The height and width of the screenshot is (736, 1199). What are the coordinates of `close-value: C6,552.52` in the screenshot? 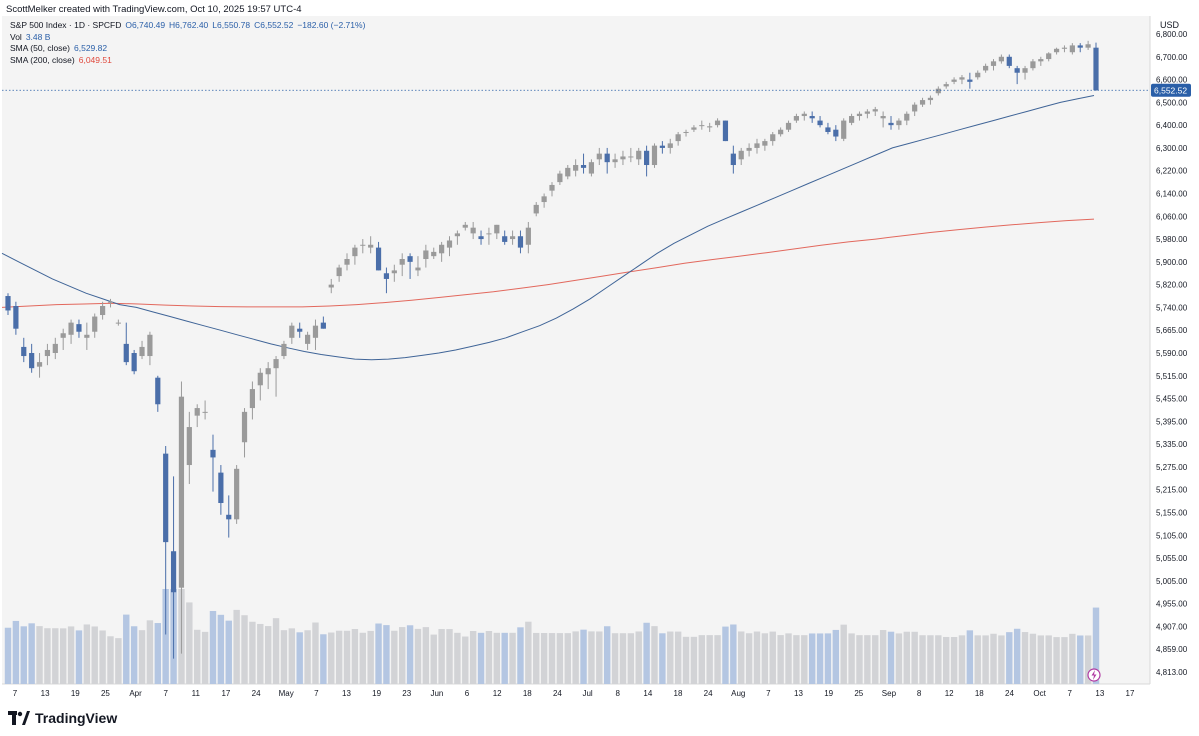 It's located at (274, 25).